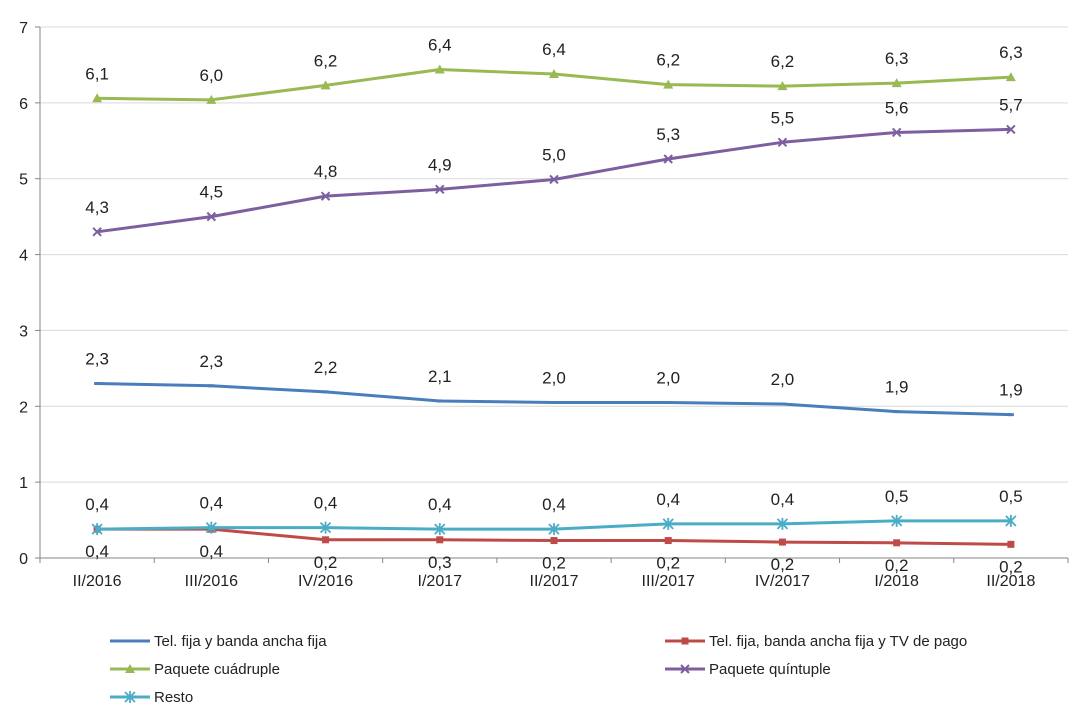 Image resolution: width=1079 pixels, height=711 pixels. I want to click on data-label: 2,2, so click(326, 367).